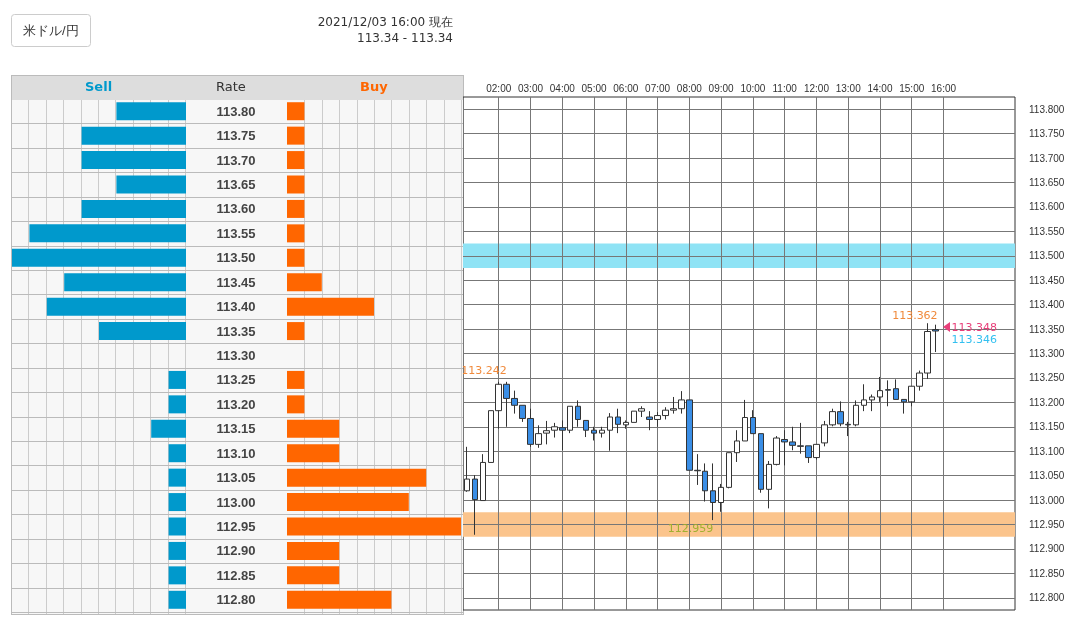 The width and height of the screenshot is (1086, 623). Describe the element at coordinates (405, 38) in the screenshot. I see `text: 113.34 - 113.34` at that location.